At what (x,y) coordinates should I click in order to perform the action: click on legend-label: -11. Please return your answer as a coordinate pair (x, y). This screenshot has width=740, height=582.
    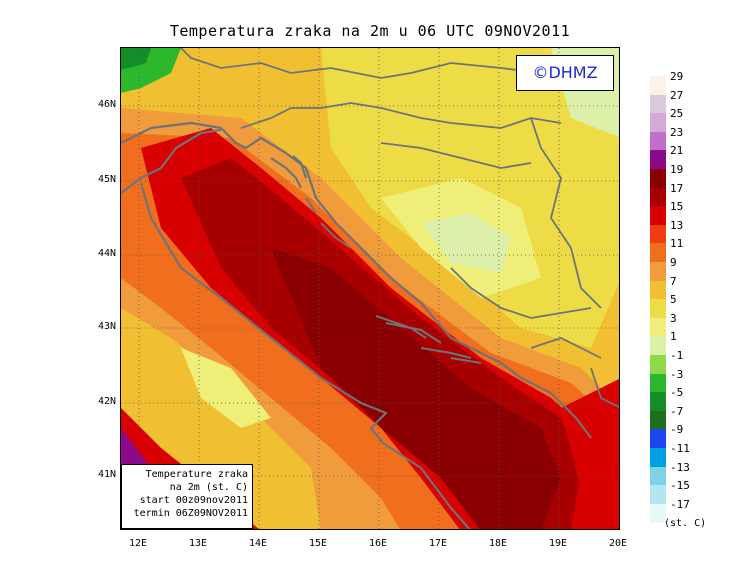
    Looking at the image, I should click on (680, 448).